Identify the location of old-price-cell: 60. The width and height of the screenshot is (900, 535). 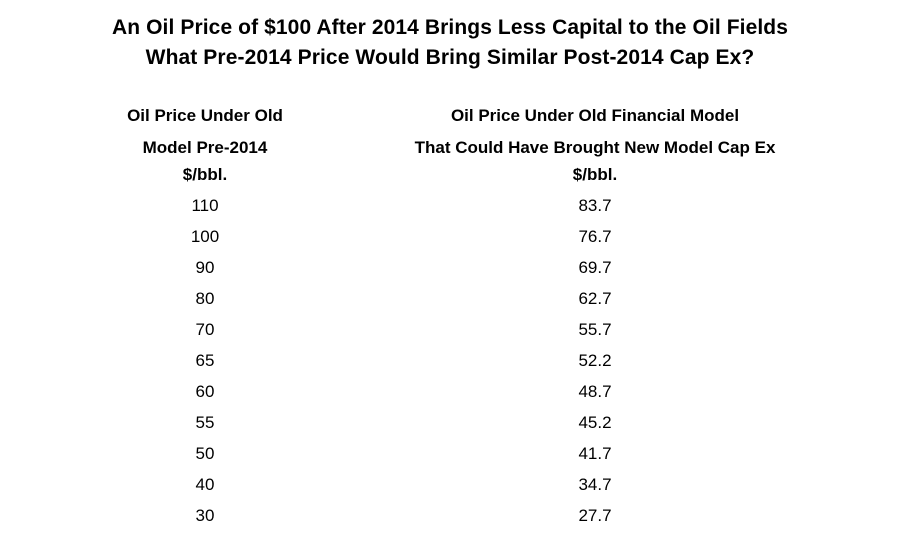
(205, 391).